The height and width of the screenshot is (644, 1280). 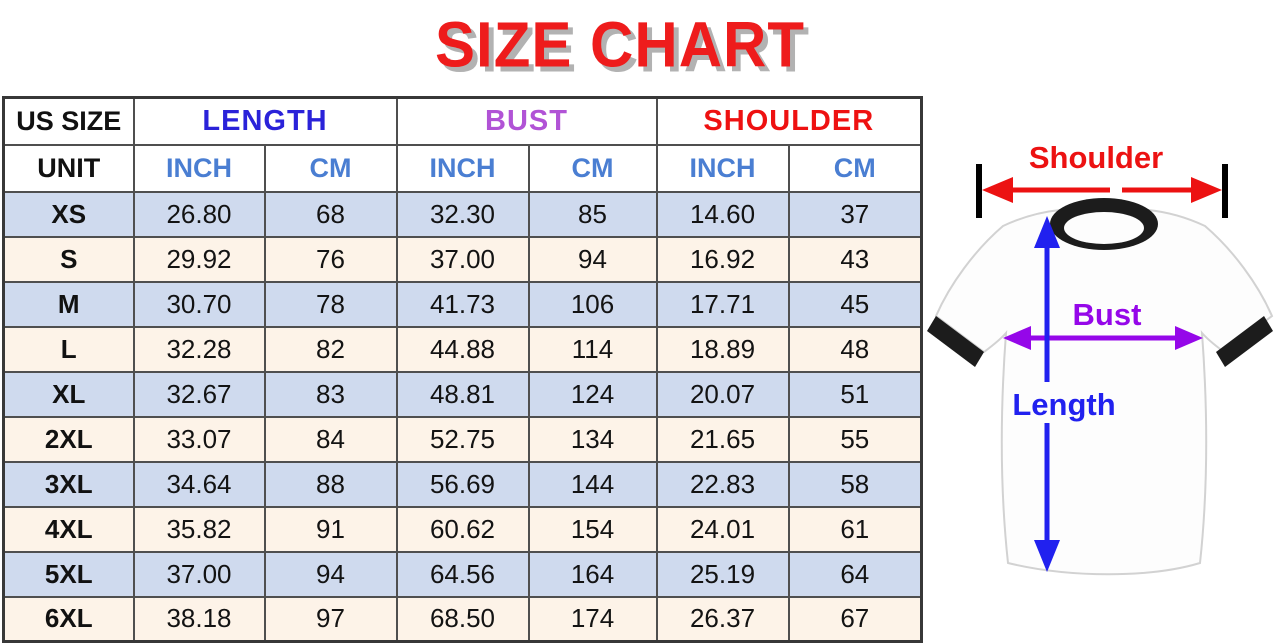 What do you see at coordinates (68, 484) in the screenshot?
I see `size-label: 3XL` at bounding box center [68, 484].